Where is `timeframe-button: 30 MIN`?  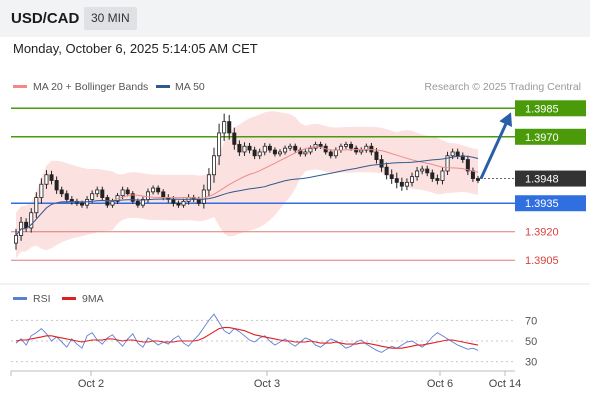
timeframe-button: 30 MIN is located at coordinates (110, 18).